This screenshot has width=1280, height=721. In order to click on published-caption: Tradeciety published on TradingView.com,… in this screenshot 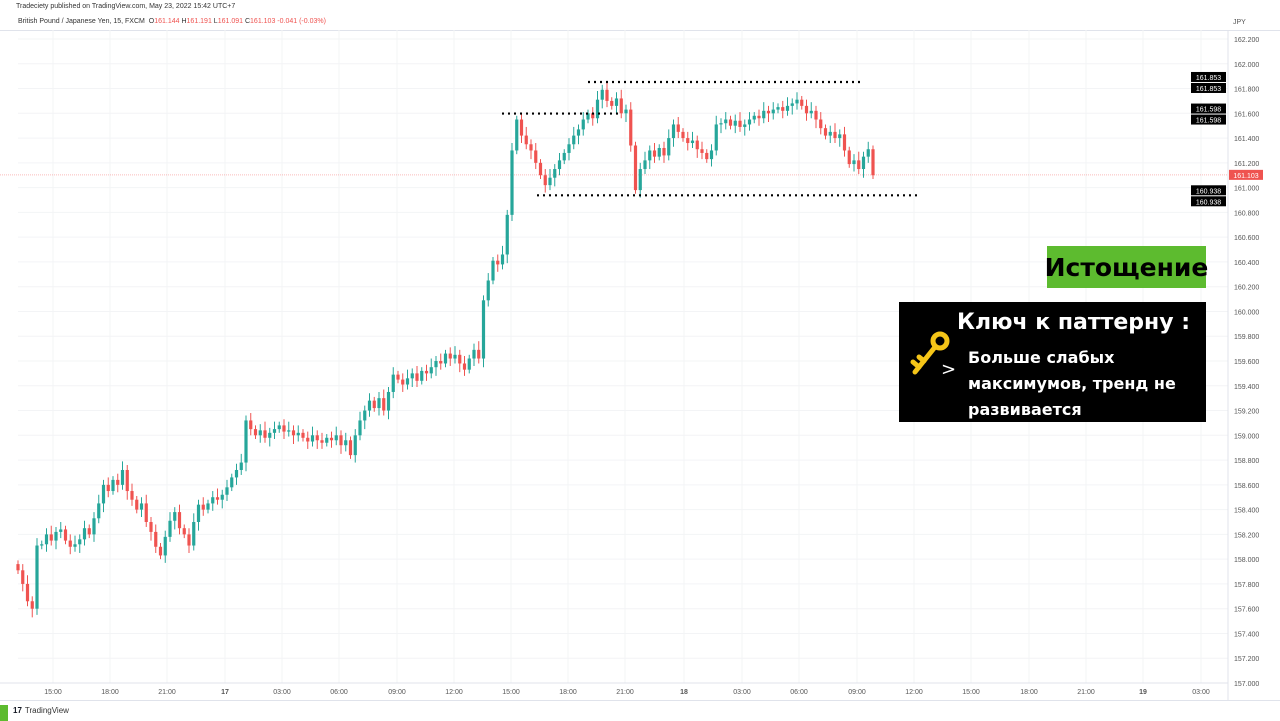, I will do `click(126, 6)`.